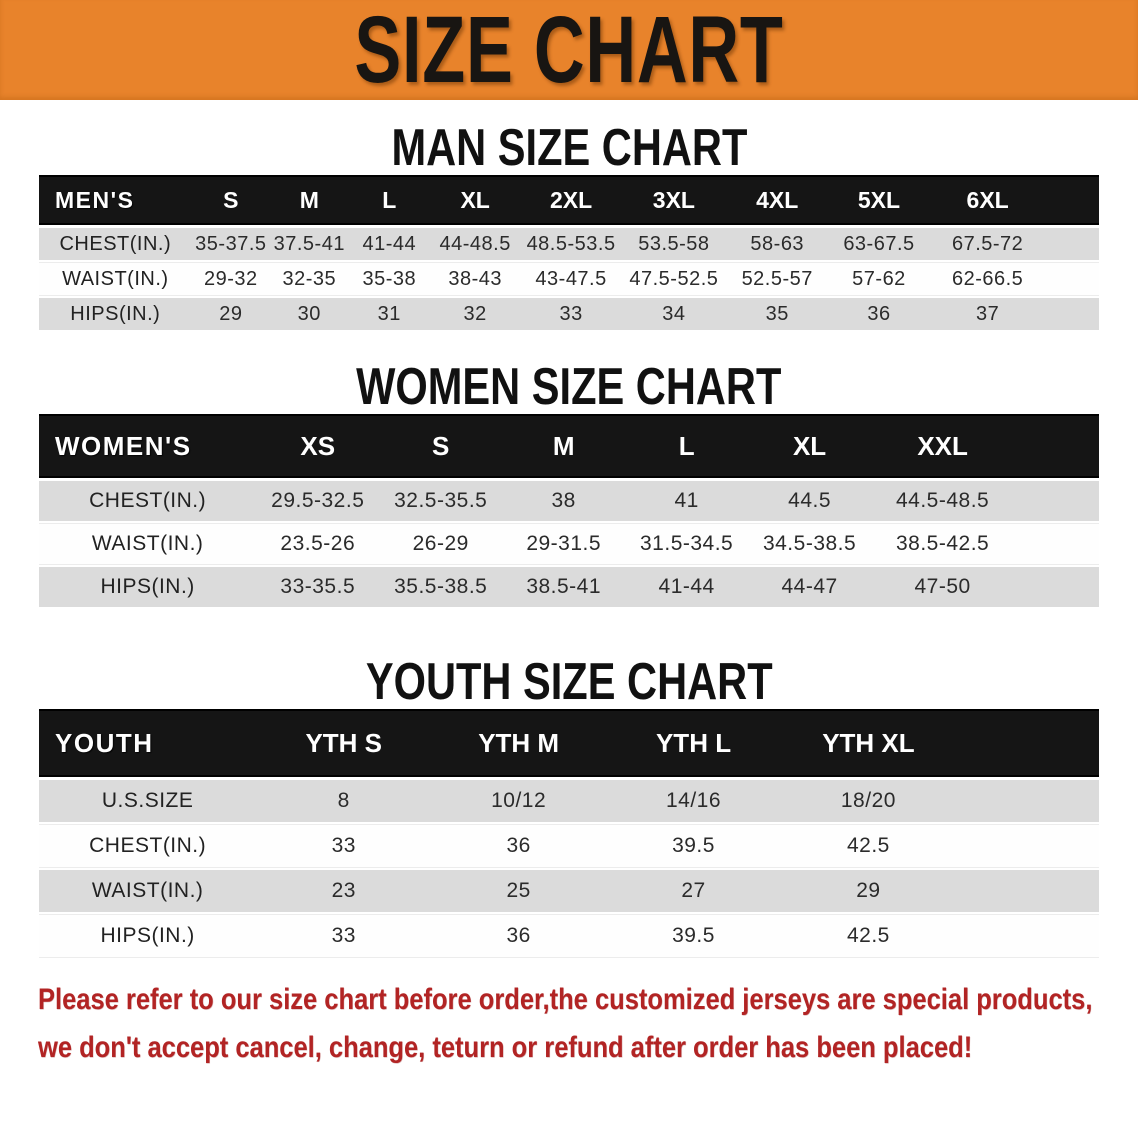 This screenshot has height=1132, width=1138. I want to click on banner-title: SIZE CHART, so click(569, 51).